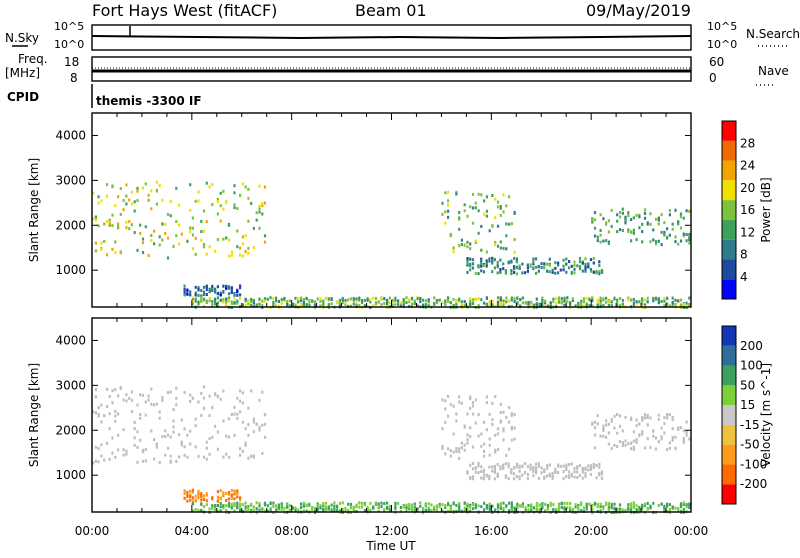  I want to click on freq-hi: 18, so click(71, 62).